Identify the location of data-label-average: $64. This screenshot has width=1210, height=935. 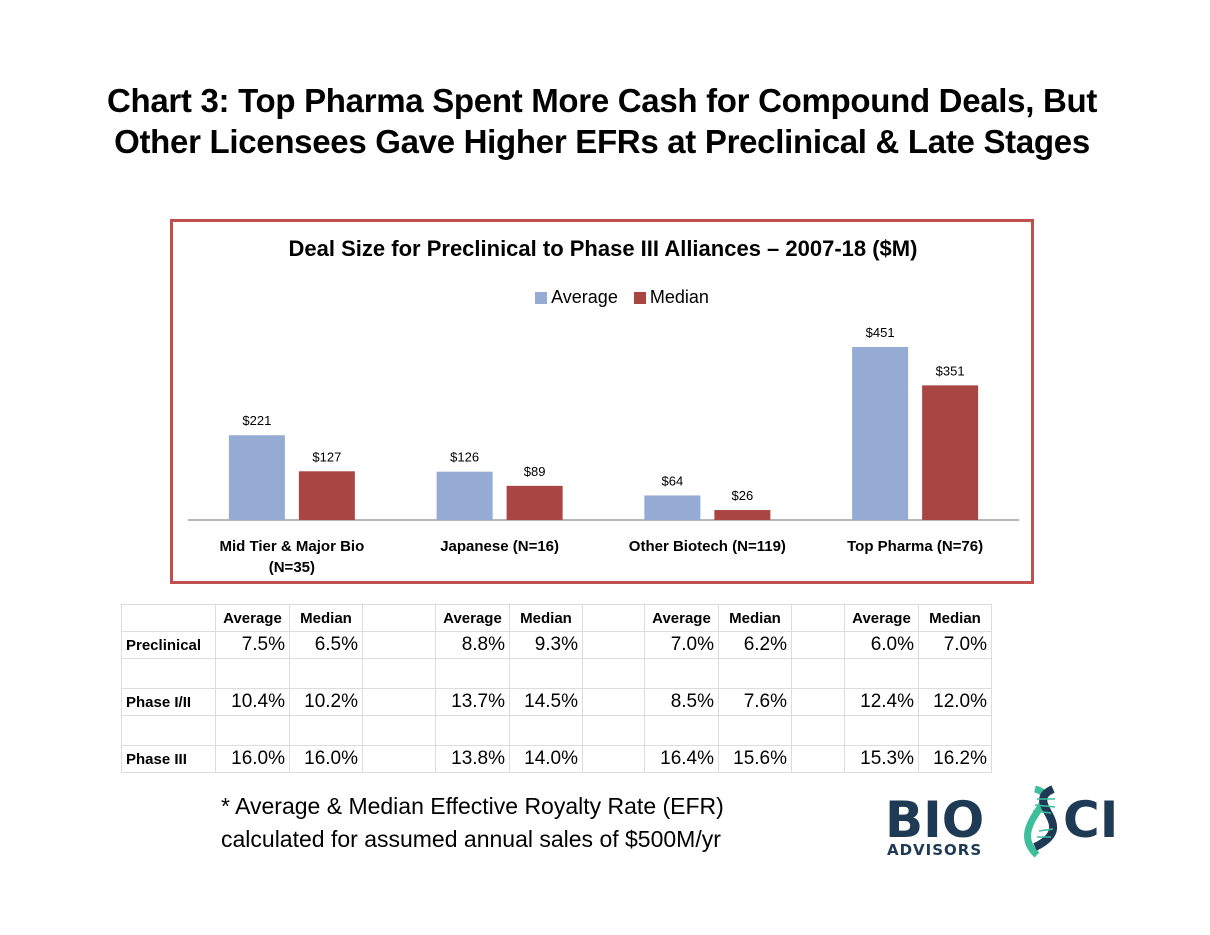
(673, 480).